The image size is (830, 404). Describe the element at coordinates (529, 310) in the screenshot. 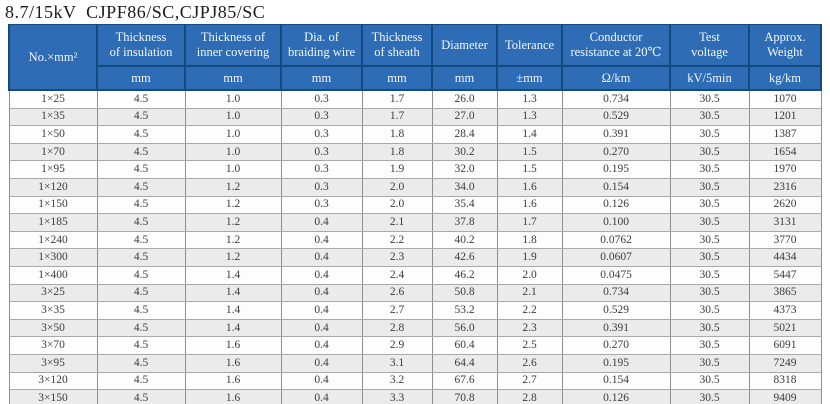

I see `value-cell: 2.2` at that location.